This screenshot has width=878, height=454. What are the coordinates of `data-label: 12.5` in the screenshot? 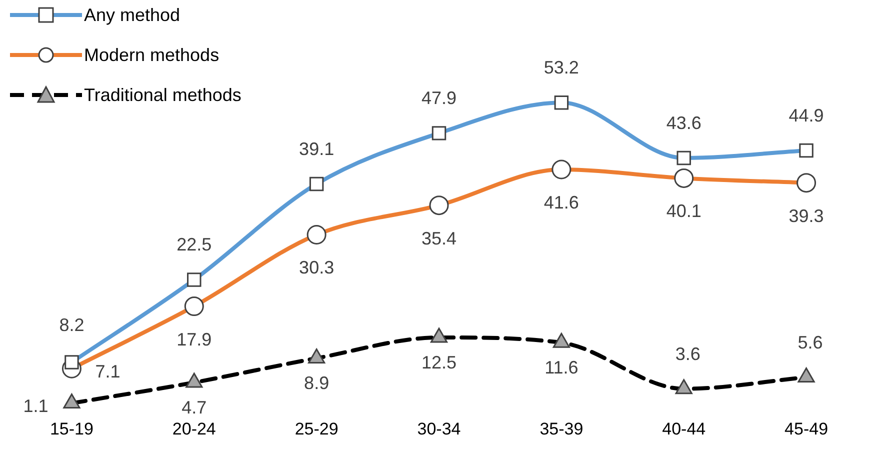 It's located at (439, 362).